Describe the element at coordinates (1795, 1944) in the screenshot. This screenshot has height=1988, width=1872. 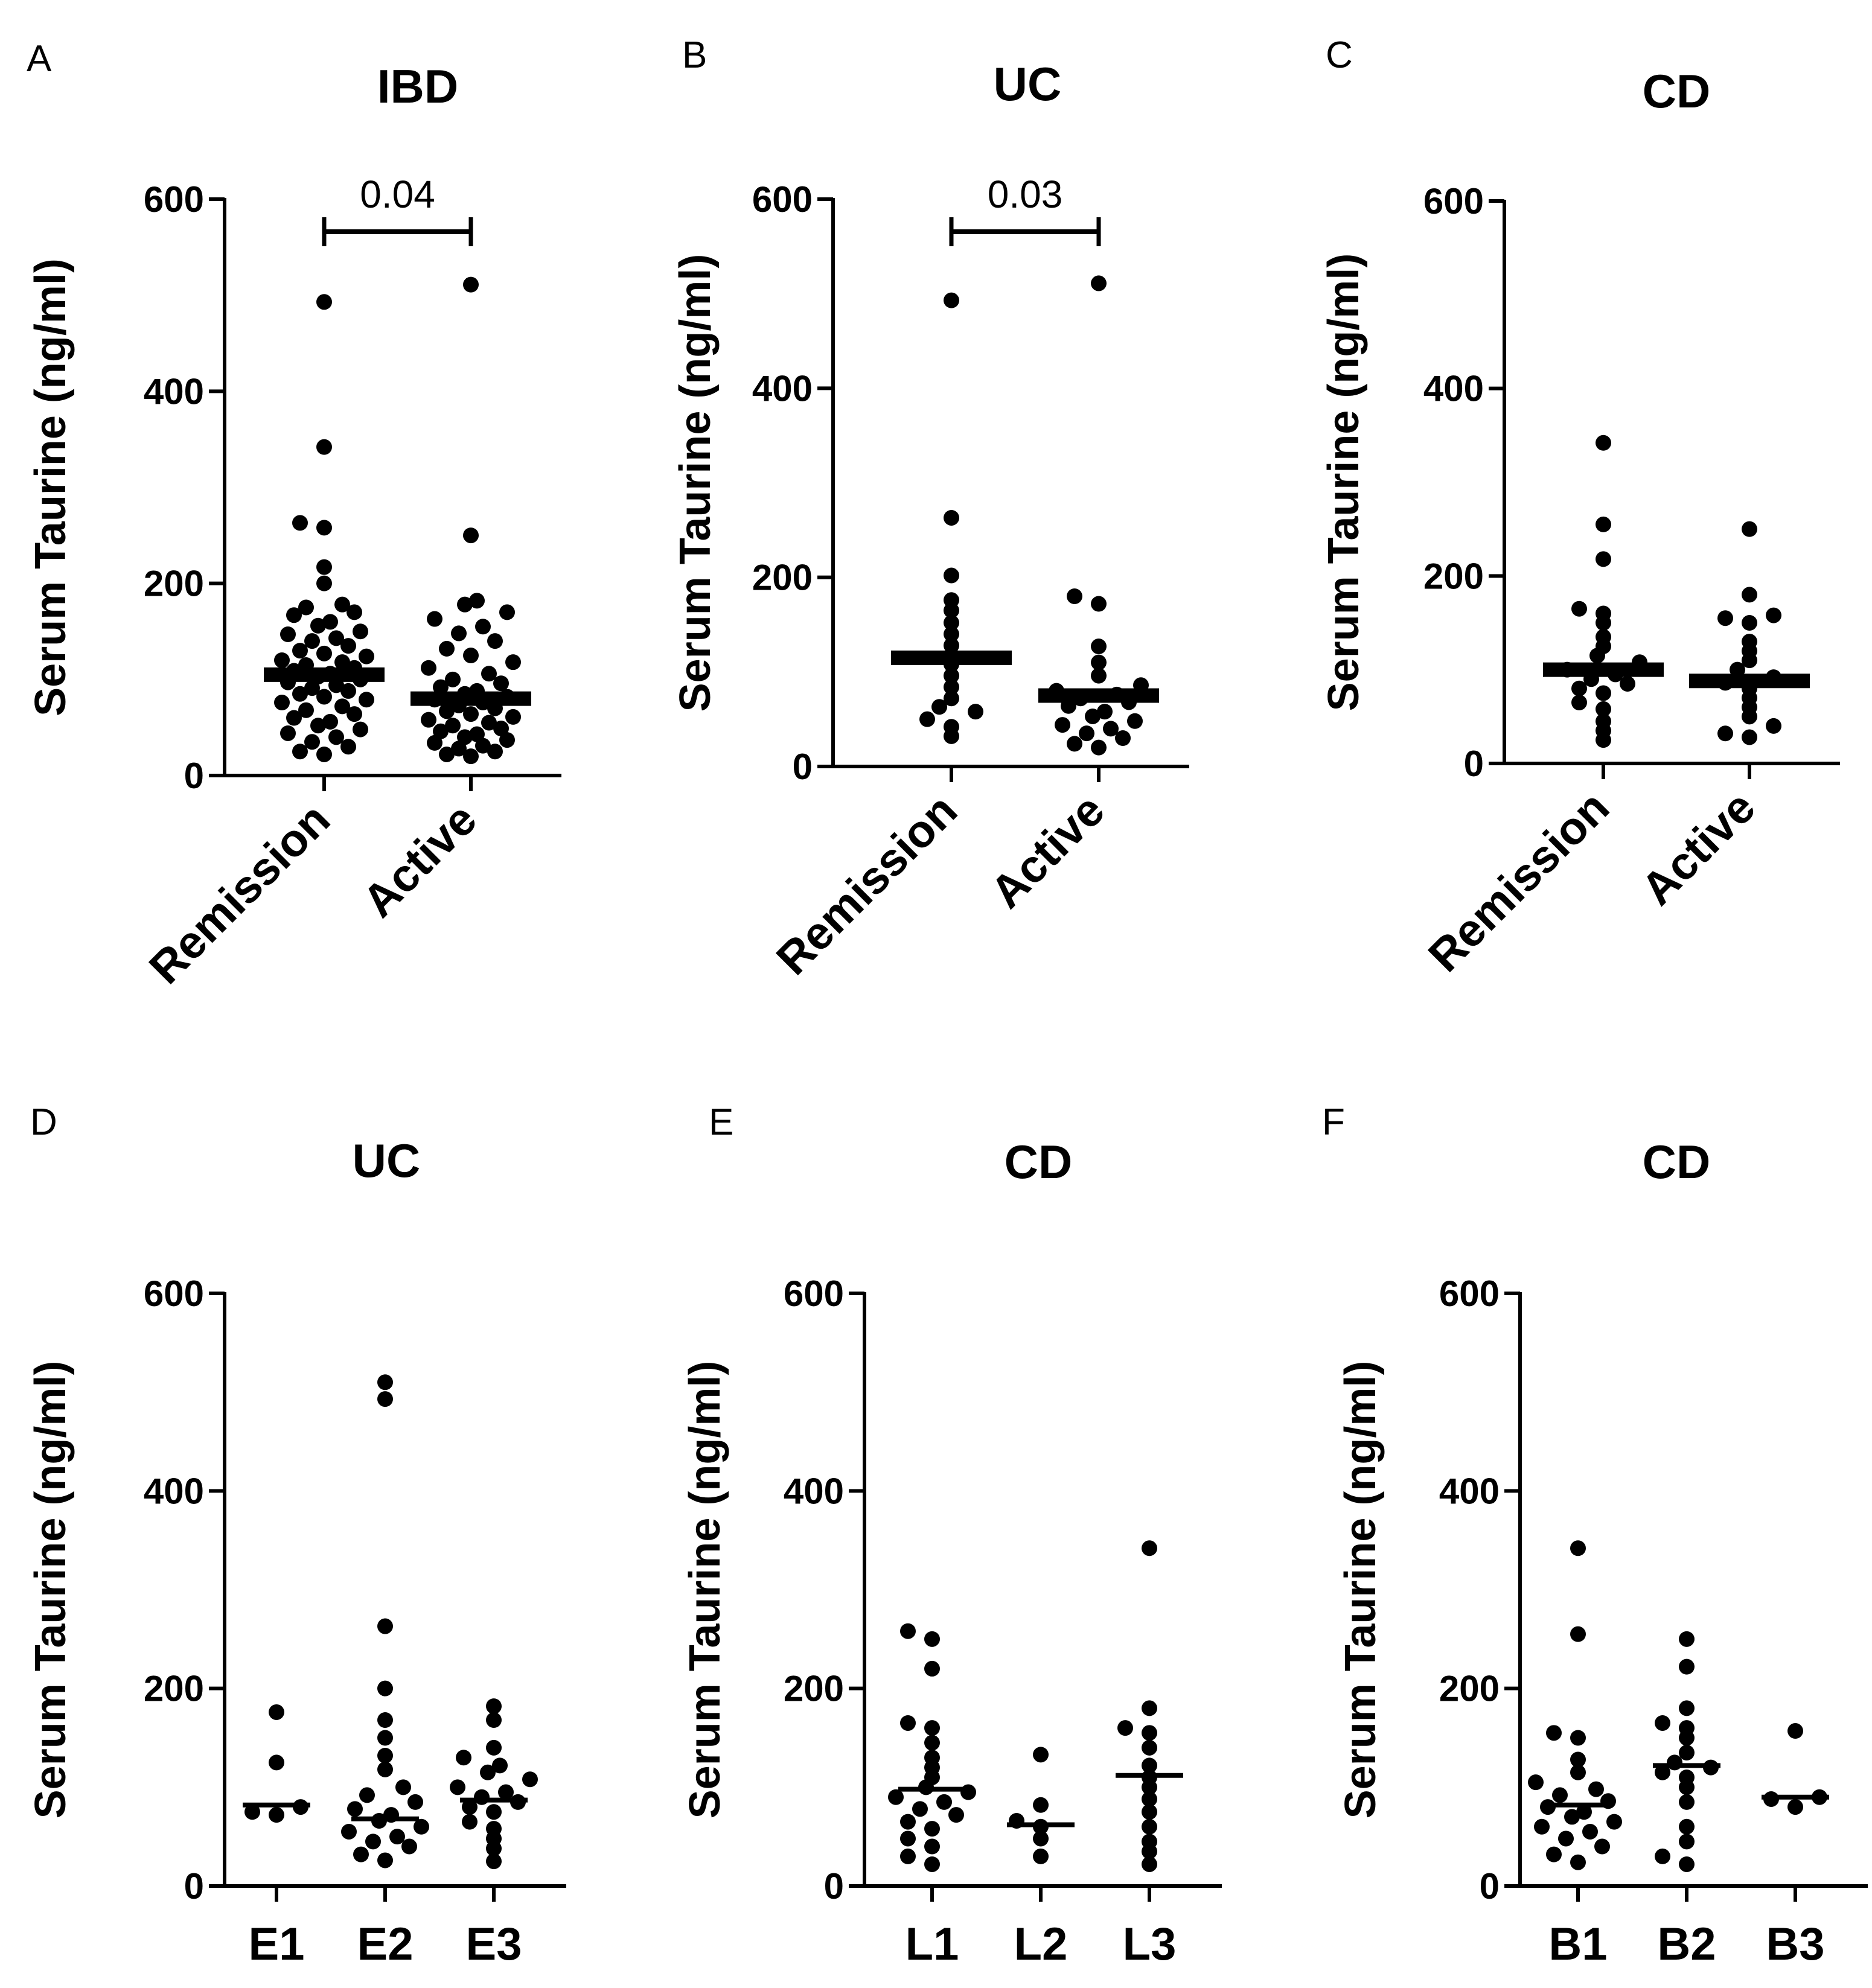
I see `x-category-label: B3` at that location.